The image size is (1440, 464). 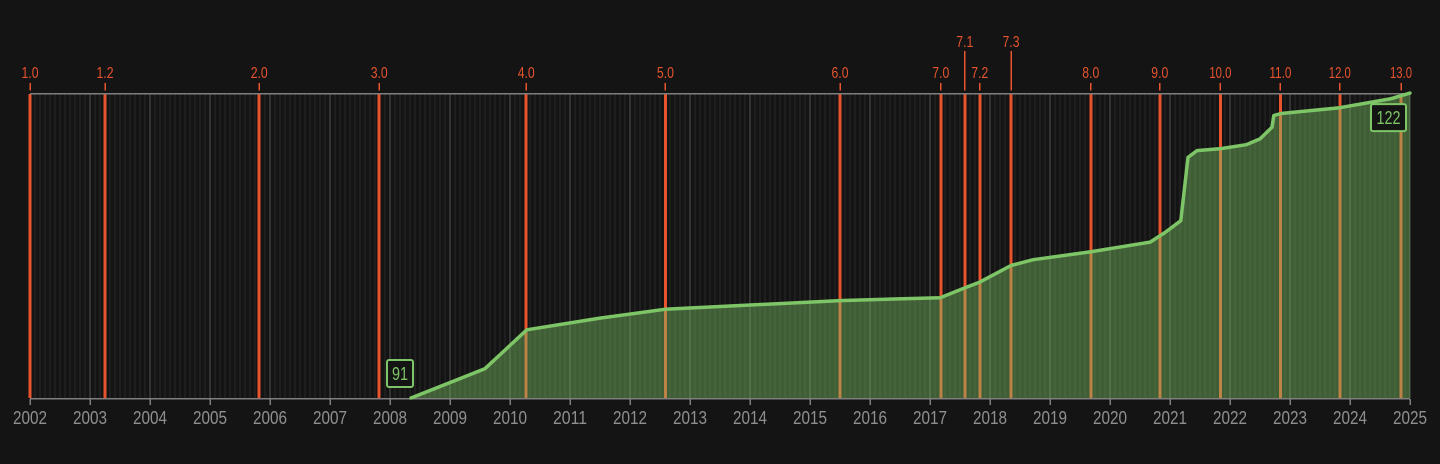 I want to click on version-label-1.2: 1.2, so click(x=105, y=73).